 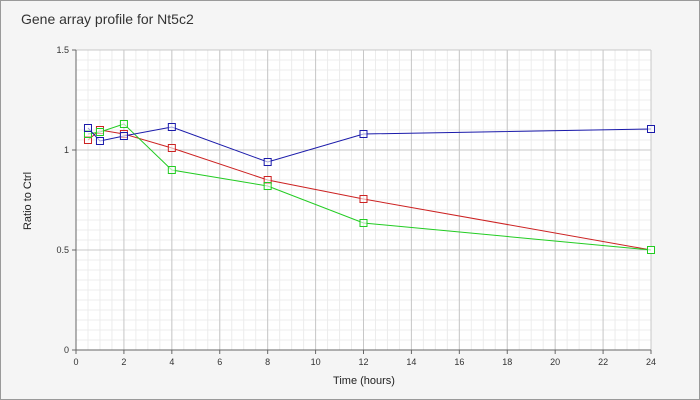 What do you see at coordinates (555, 362) in the screenshot?
I see `x-tick-label: 20` at bounding box center [555, 362].